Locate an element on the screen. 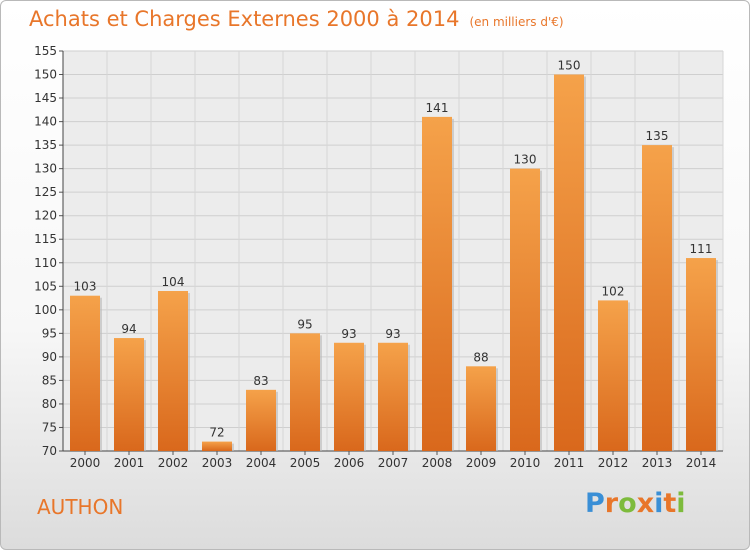 The height and width of the screenshot is (550, 750). proxiti-logo: Proxiti is located at coordinates (635, 503).